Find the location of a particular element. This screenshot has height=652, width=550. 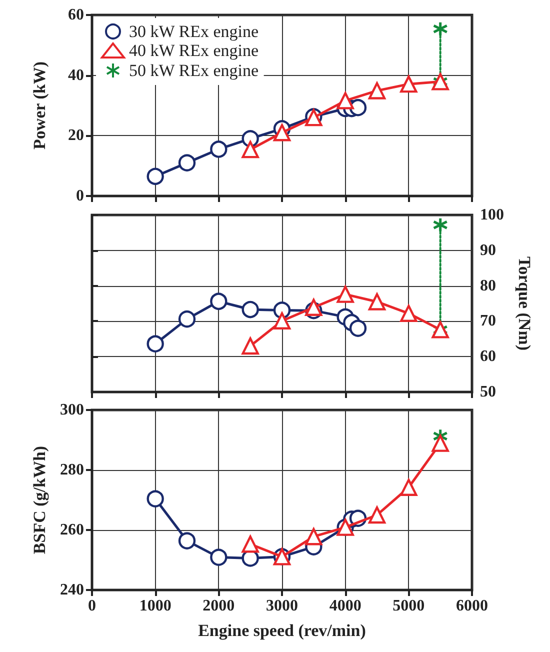

x-tick-label: 6000 is located at coordinates (472, 606).